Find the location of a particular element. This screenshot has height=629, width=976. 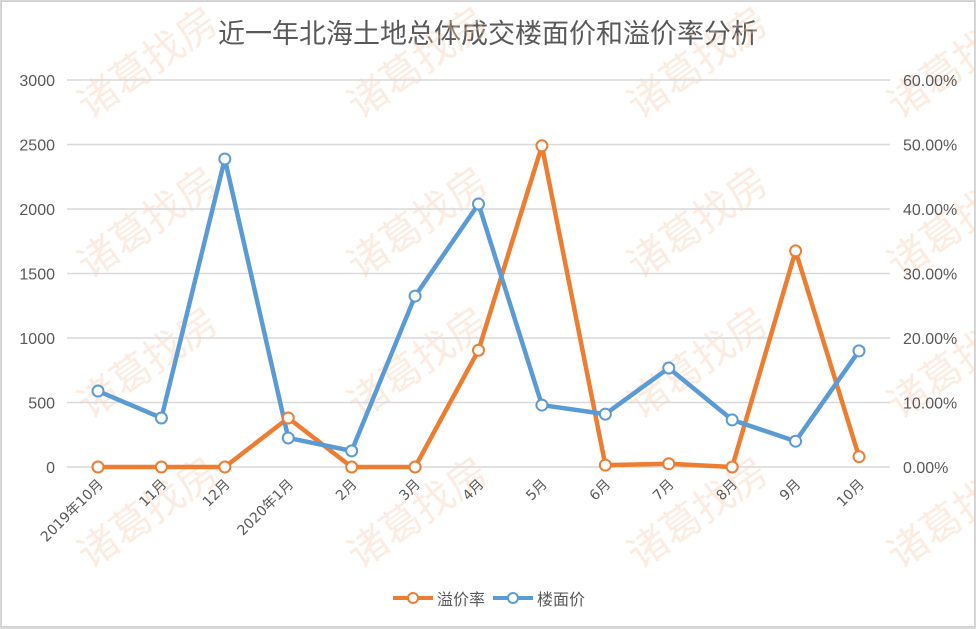

chart-title: 近一年北海土地总体成交楼面价和溢价率分析 is located at coordinates (488, 34).